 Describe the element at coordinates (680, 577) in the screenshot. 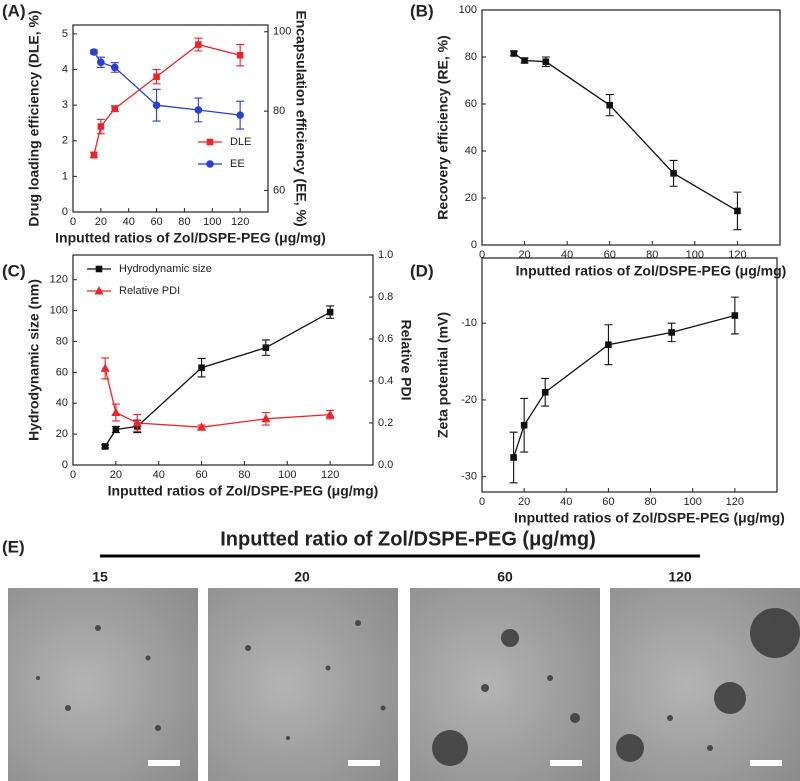

I see `image-label: 120` at that location.